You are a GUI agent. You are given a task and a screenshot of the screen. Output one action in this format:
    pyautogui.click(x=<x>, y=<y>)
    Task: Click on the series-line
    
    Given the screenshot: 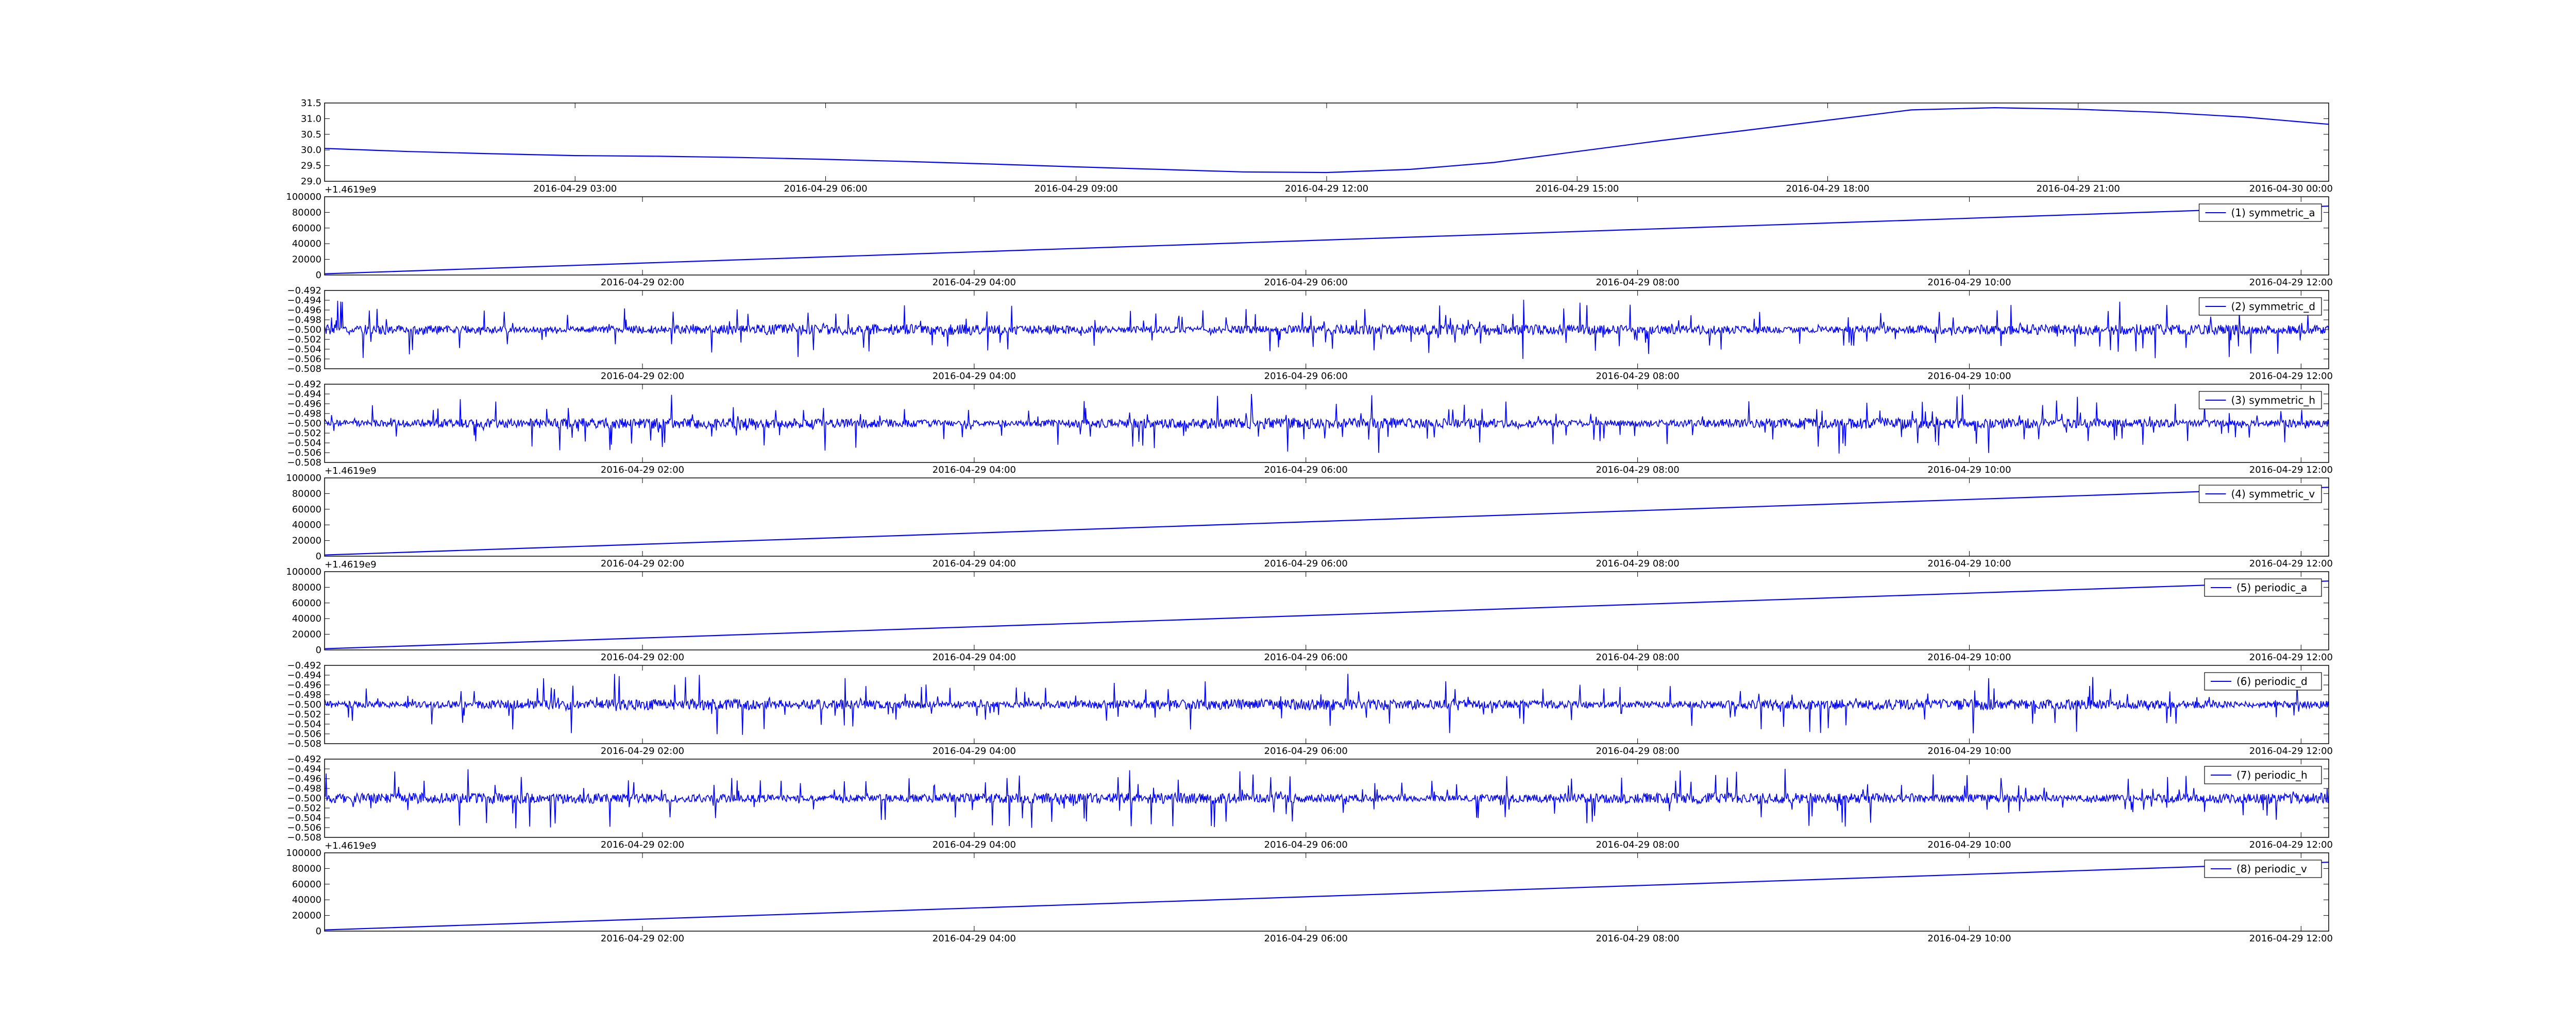 What is the action you would take?
    pyautogui.click(x=1327, y=240)
    